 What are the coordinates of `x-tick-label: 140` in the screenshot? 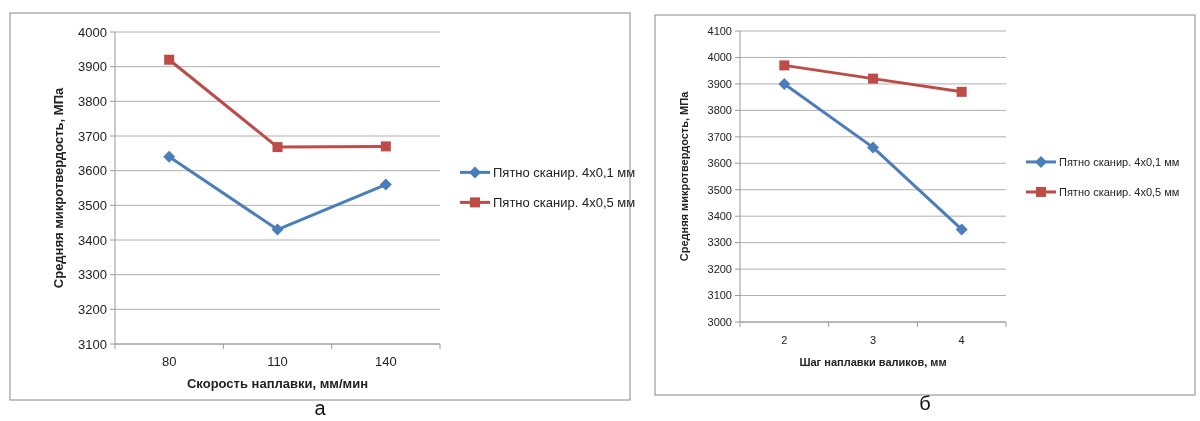 It's located at (385, 361).